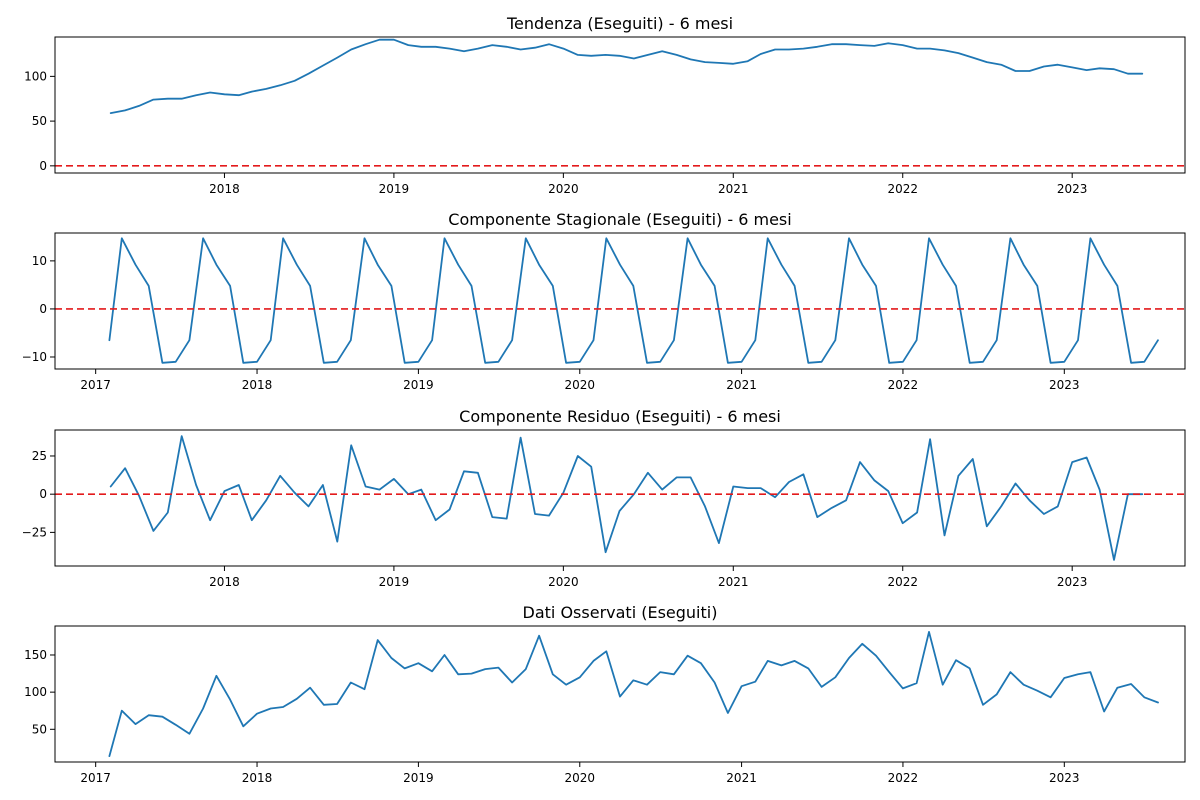  Describe the element at coordinates (224, 582) in the screenshot. I see `residual-x-tick-label: 2018` at that location.